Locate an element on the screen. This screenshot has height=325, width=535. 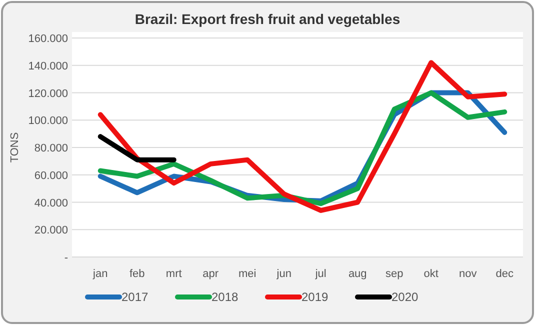
x-tick-label: mrt is located at coordinates (174, 274).